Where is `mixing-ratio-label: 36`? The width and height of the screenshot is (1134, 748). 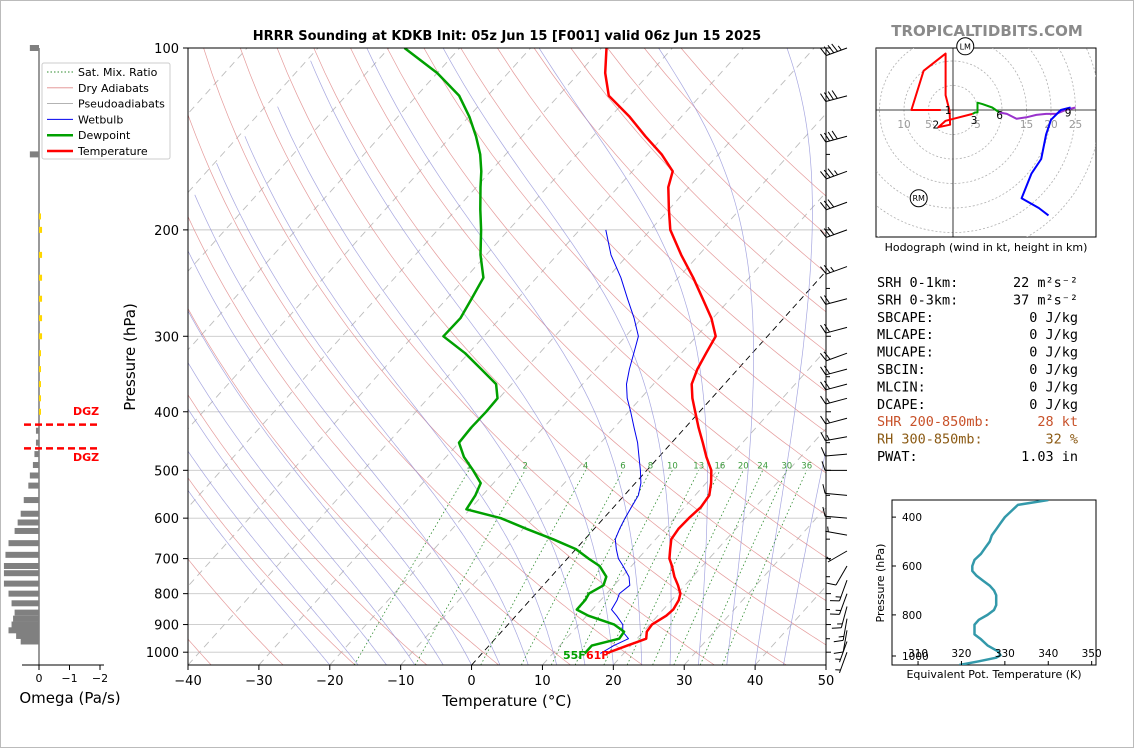 mixing-ratio-label: 36 is located at coordinates (806, 466).